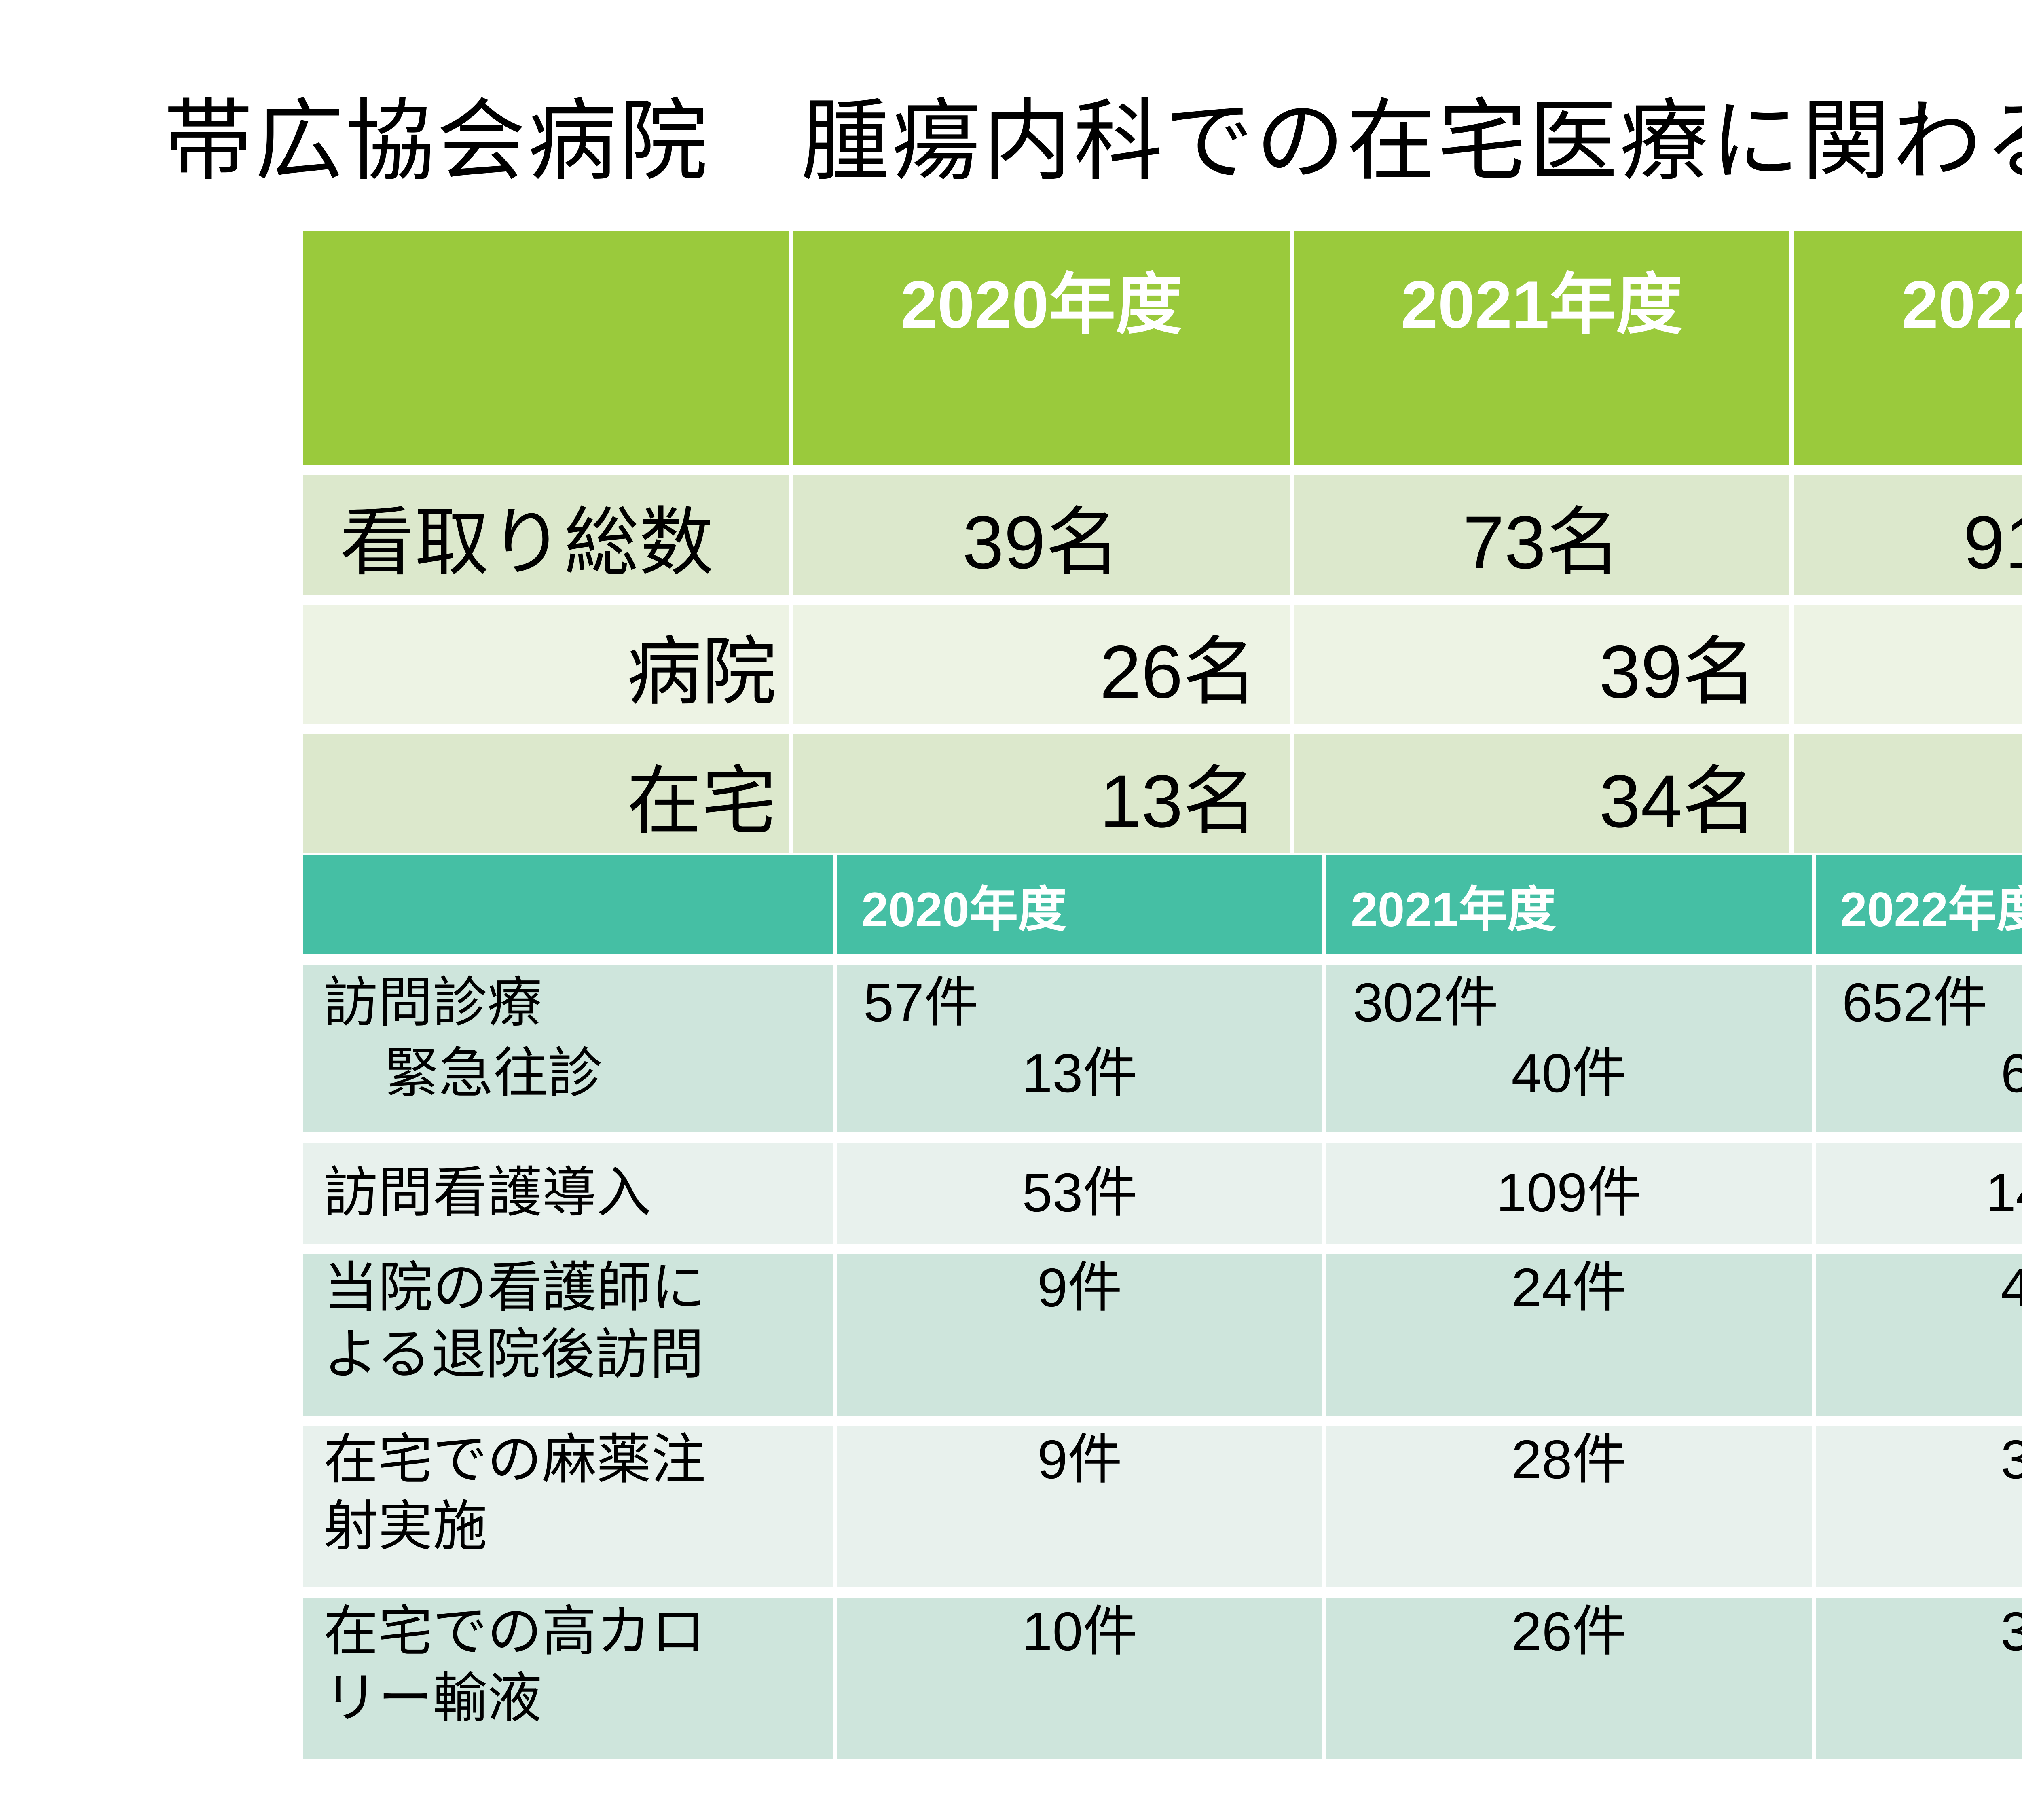  What do you see at coordinates (1908, 535) in the screenshot?
I see `value-cell: 91名` at bounding box center [1908, 535].